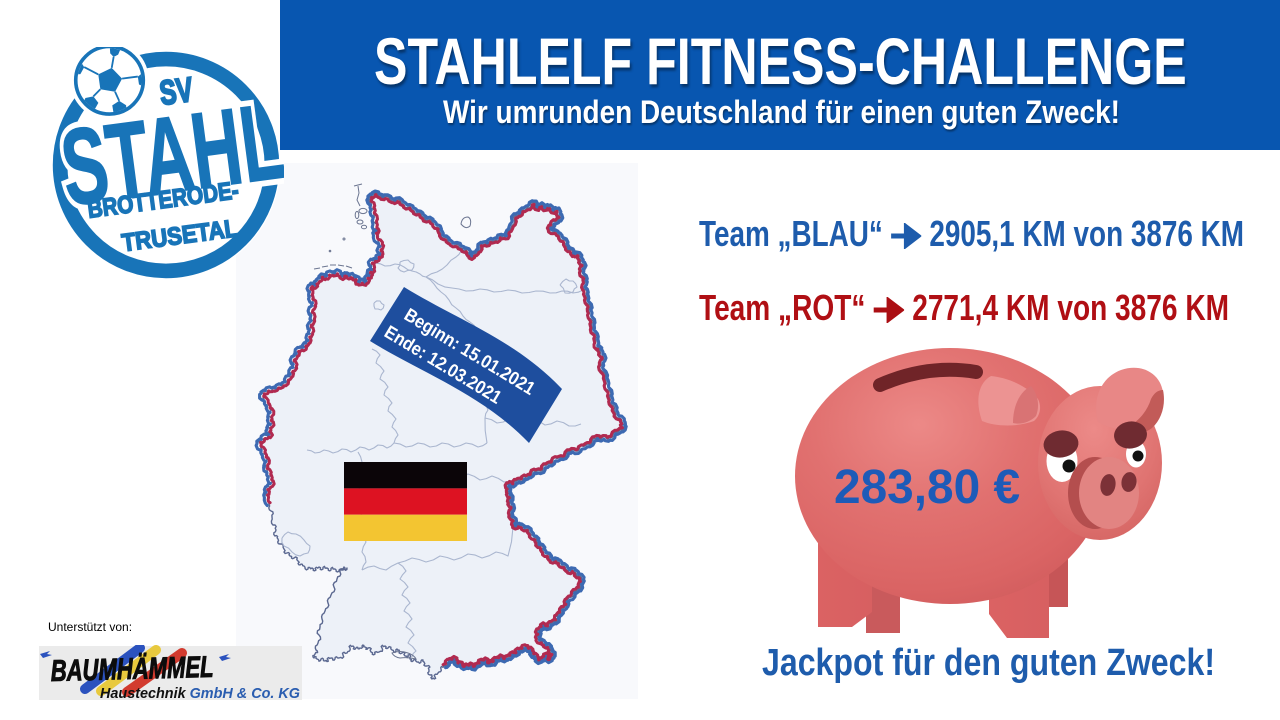 Image resolution: width=1280 pixels, height=720 pixels. Describe the element at coordinates (200, 693) in the screenshot. I see `svg-text: Haustechnik GmbH & Co. KG` at that location.